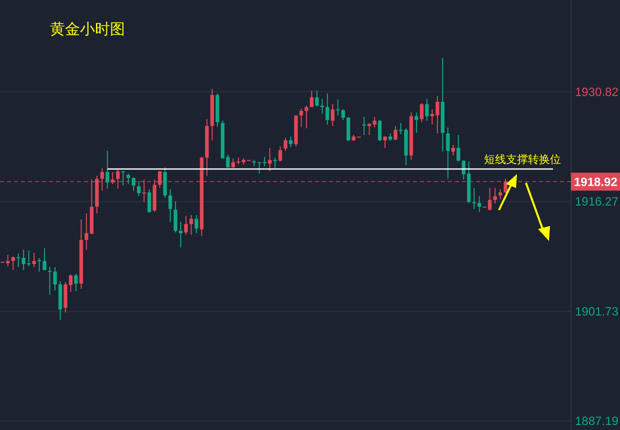 The width and height of the screenshot is (620, 430). Describe the element at coordinates (522, 159) in the screenshot. I see `ref-line-label: 短线支撑转换位` at that location.